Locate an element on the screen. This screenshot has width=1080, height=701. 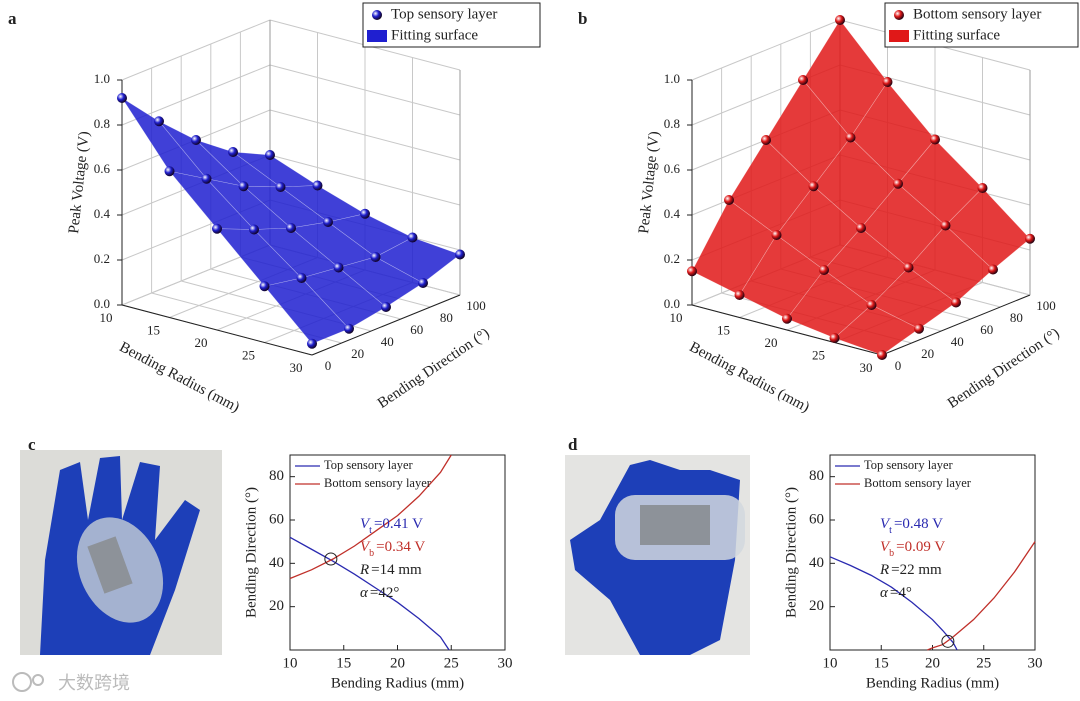
z-tick-label: 0.6 is located at coordinates (102, 168).